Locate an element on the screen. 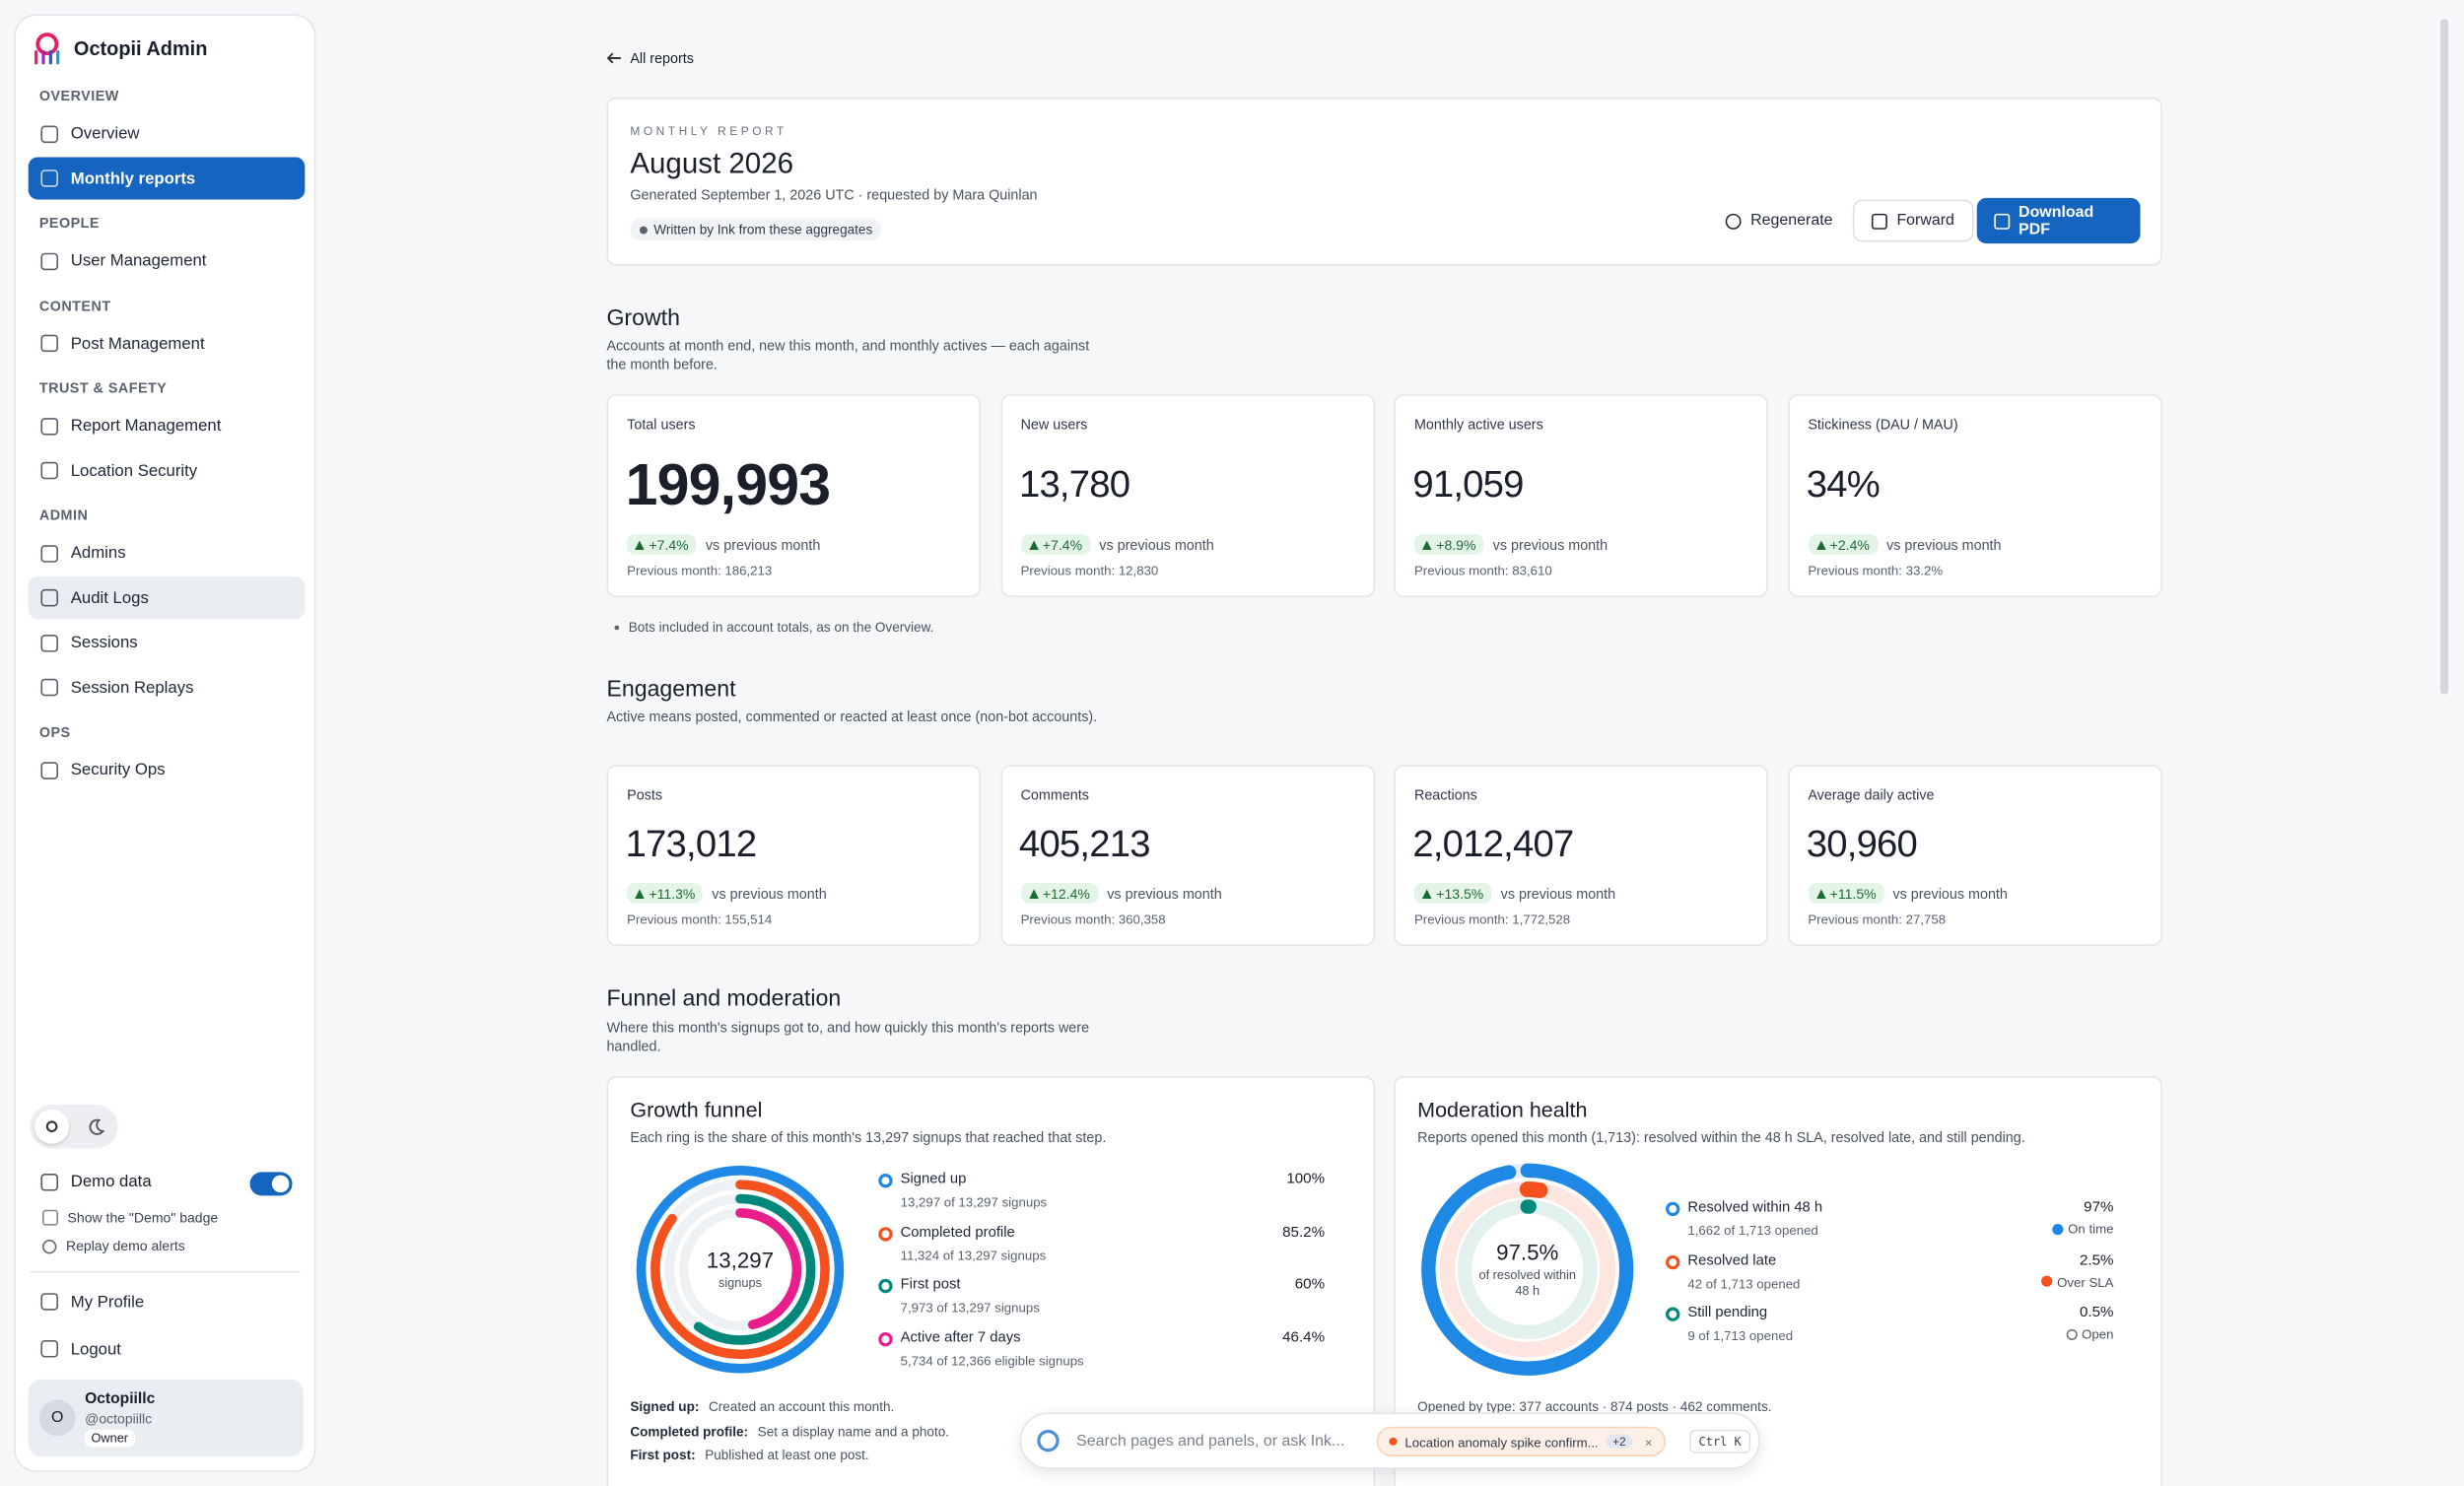 The height and width of the screenshot is (1486, 2464). account-item: Logout is located at coordinates (173, 1348).